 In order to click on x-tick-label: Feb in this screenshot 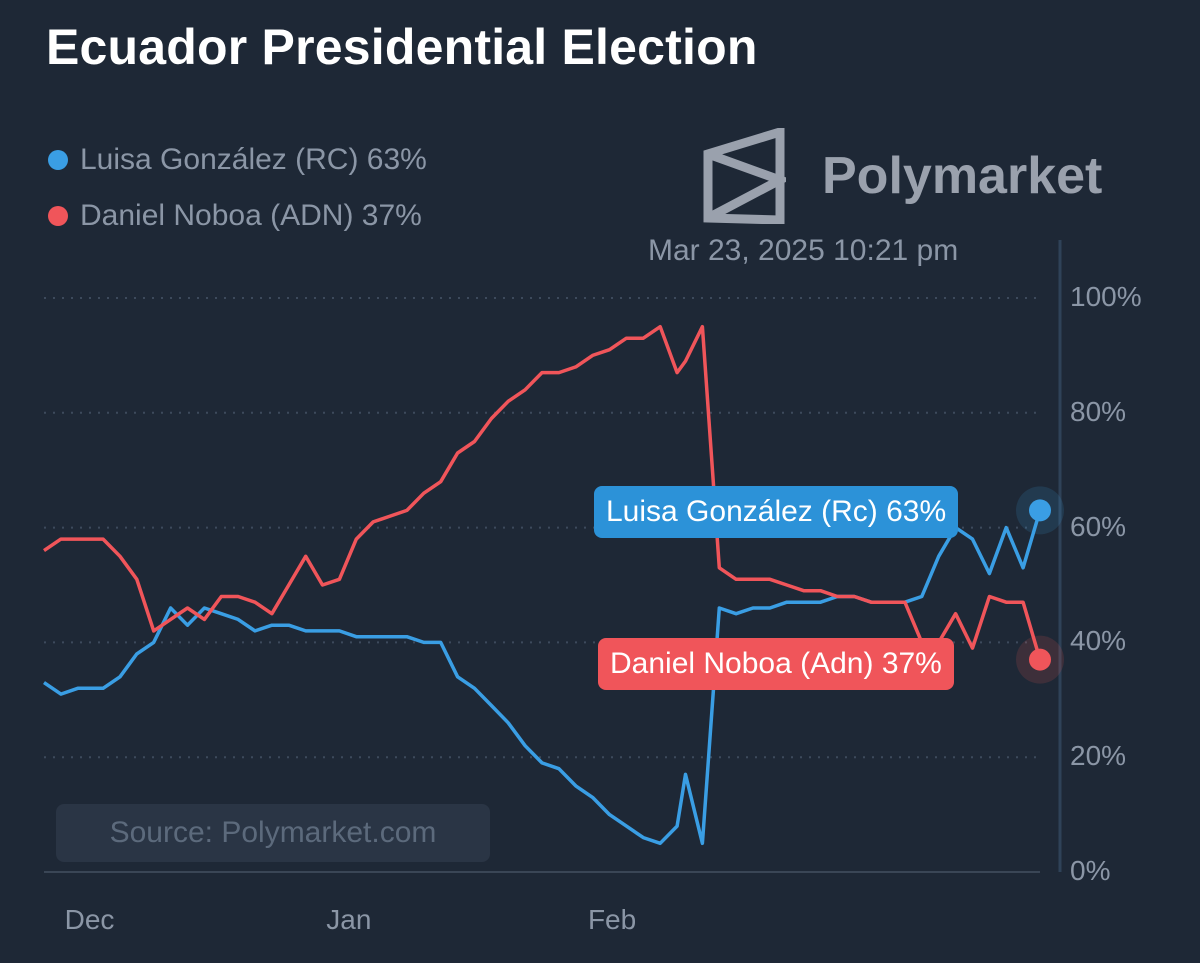, I will do `click(612, 919)`.